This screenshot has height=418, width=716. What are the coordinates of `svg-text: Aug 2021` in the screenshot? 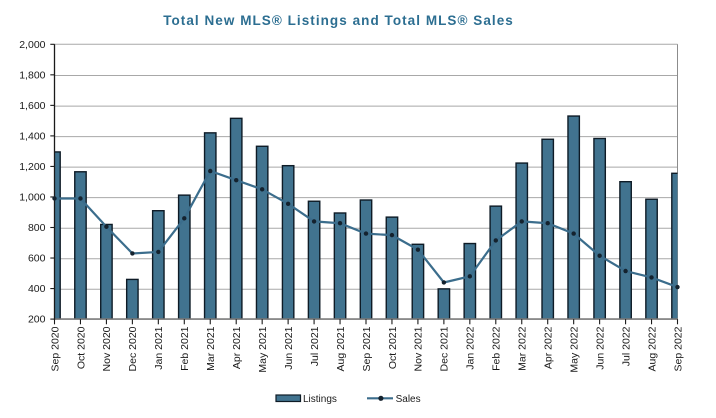 It's located at (341, 348).